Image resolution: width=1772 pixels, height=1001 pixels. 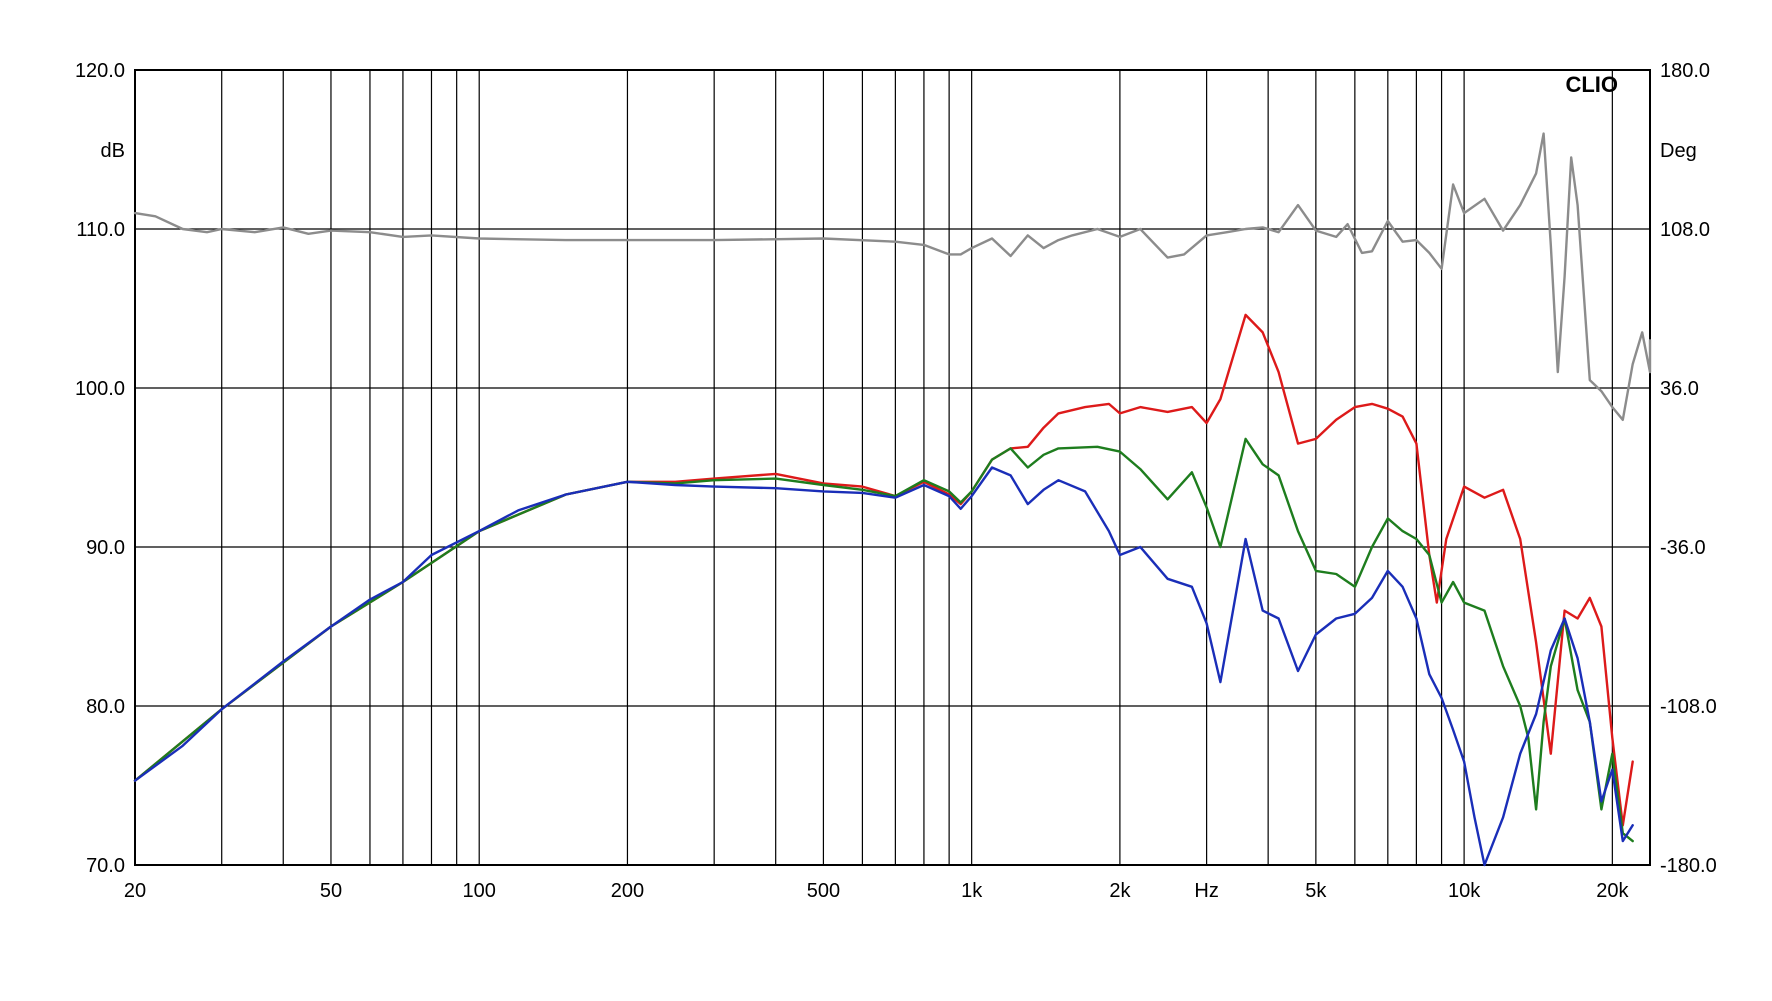 What do you see at coordinates (1206, 891) in the screenshot?
I see `x-axis-unit: Hz` at bounding box center [1206, 891].